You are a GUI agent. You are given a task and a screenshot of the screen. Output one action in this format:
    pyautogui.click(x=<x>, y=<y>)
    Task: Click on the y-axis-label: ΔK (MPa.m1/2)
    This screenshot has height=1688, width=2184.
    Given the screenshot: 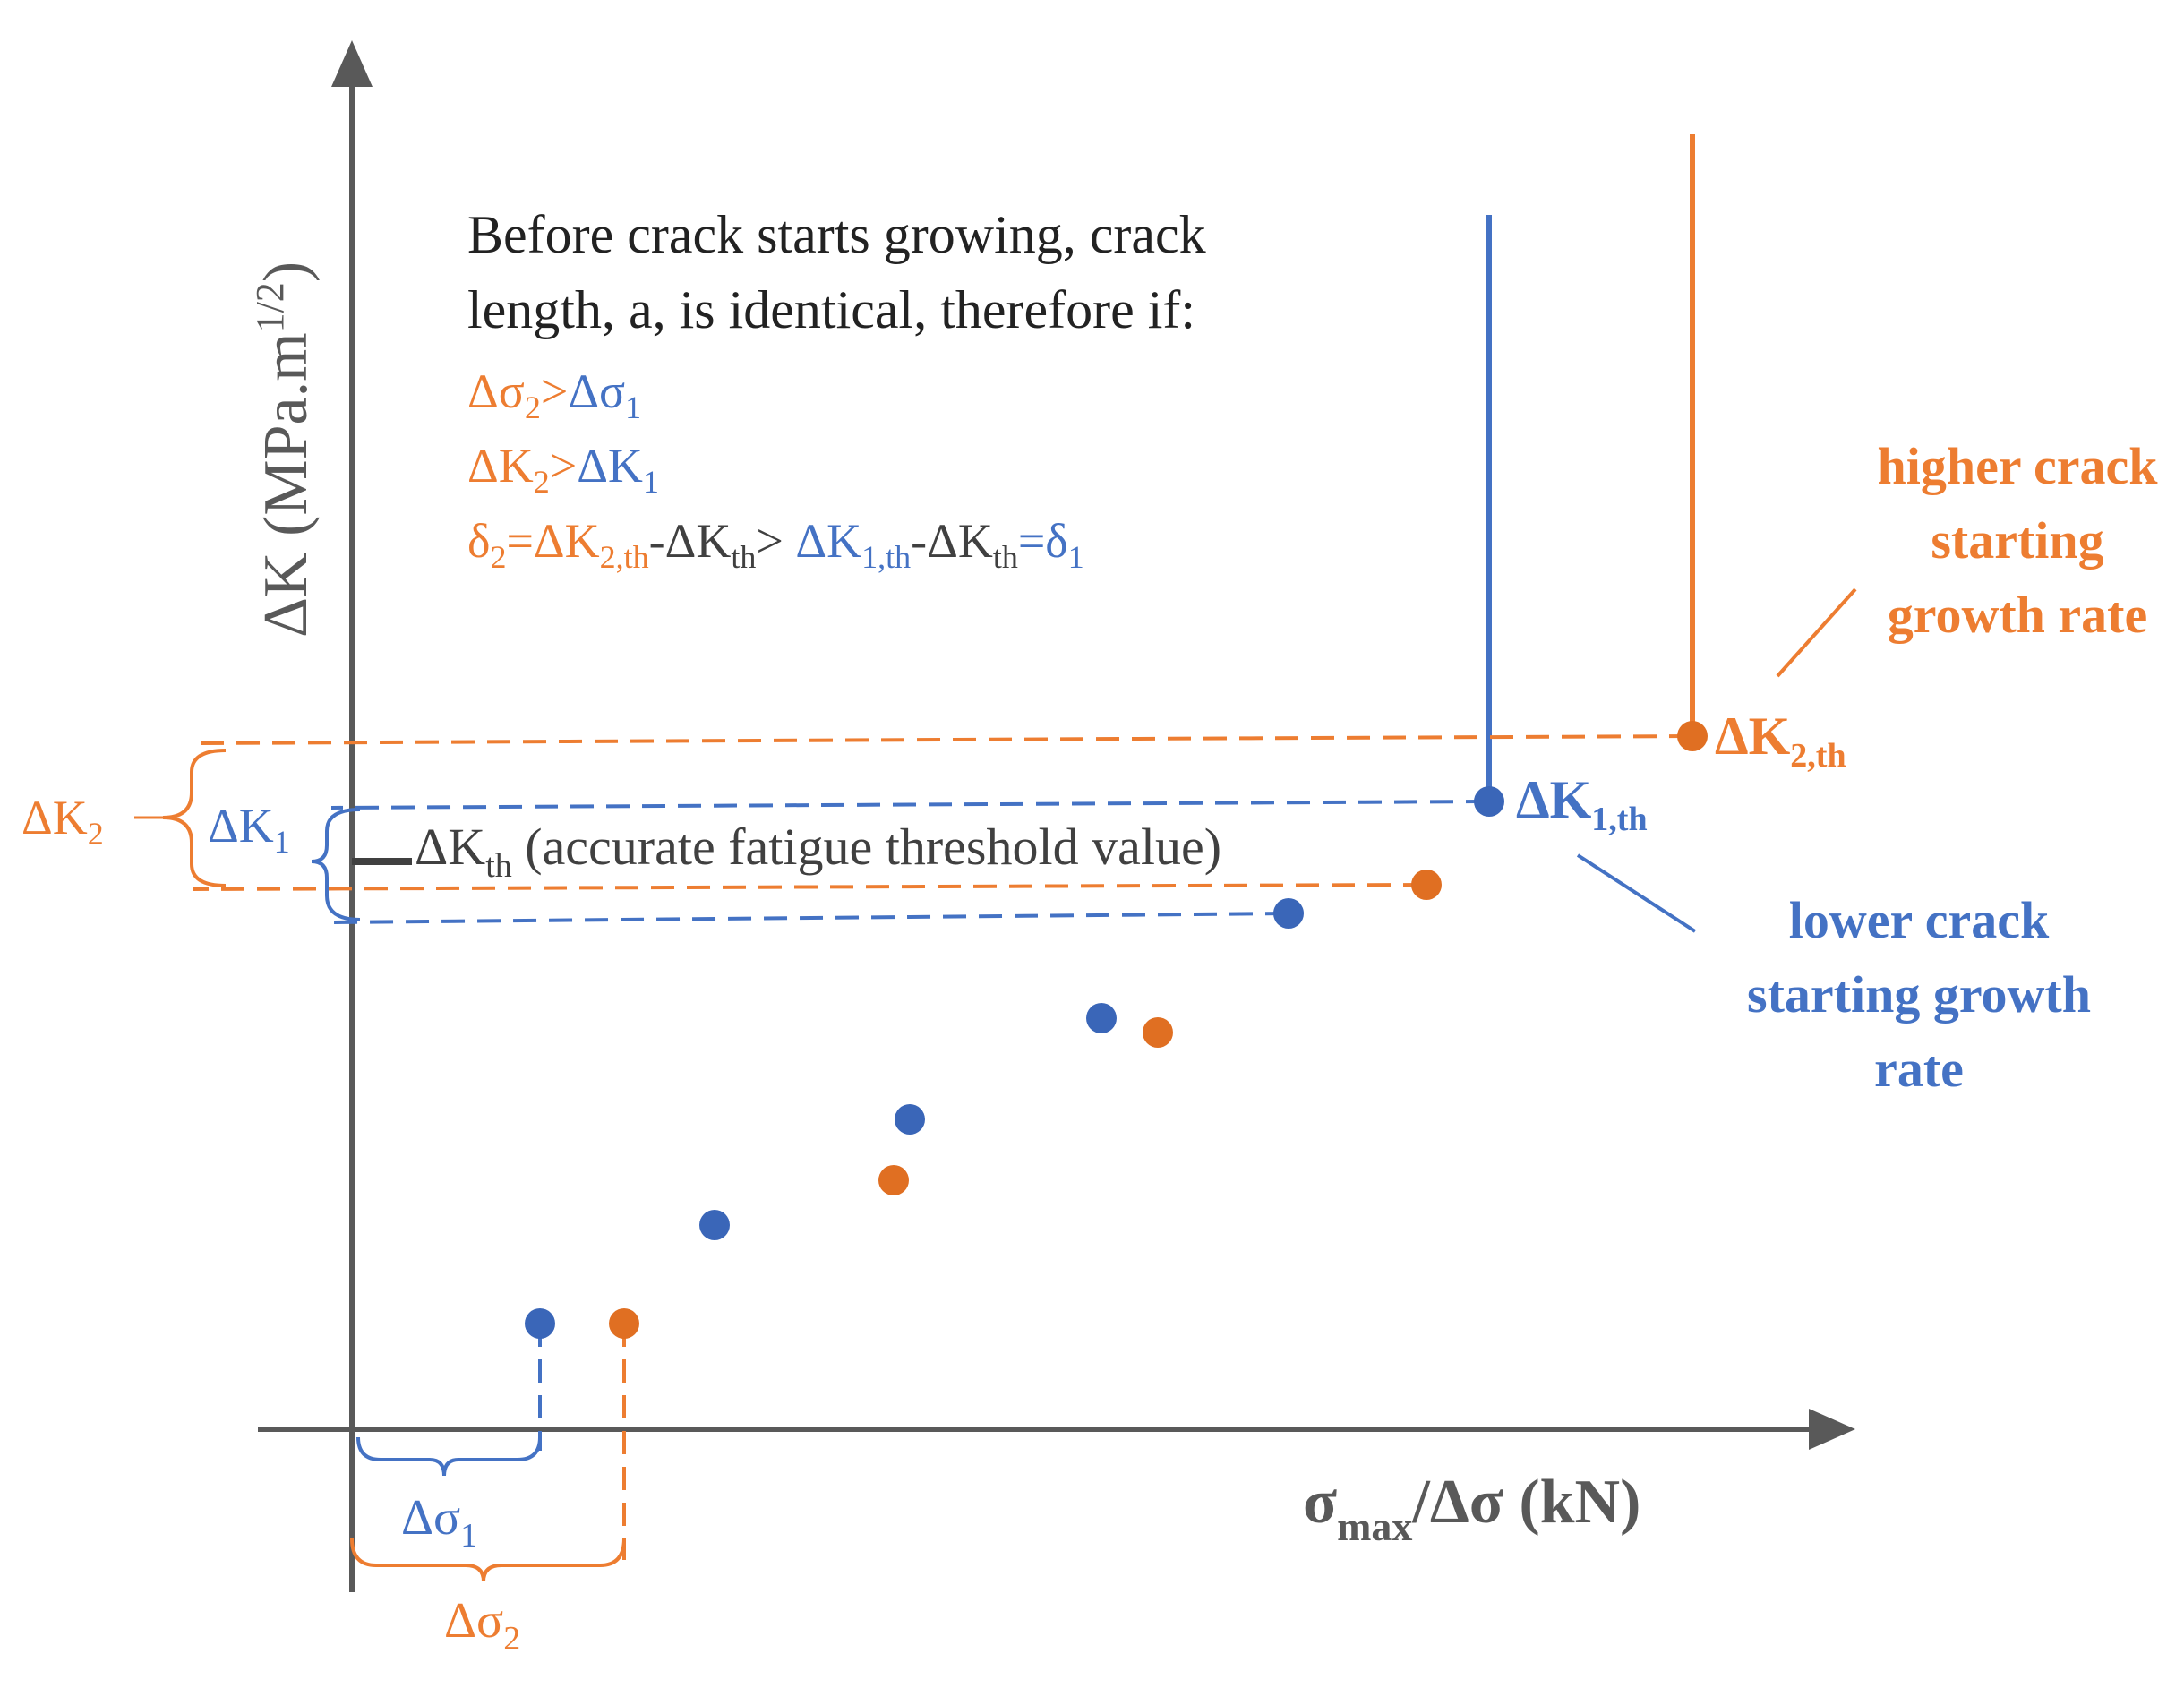 What is the action you would take?
    pyautogui.click(x=284, y=449)
    